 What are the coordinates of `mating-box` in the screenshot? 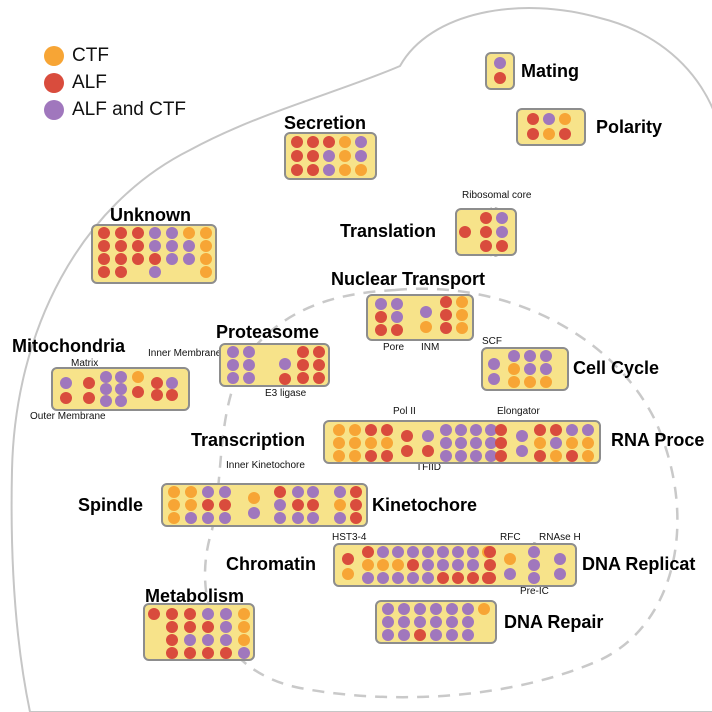 It's located at (500, 71).